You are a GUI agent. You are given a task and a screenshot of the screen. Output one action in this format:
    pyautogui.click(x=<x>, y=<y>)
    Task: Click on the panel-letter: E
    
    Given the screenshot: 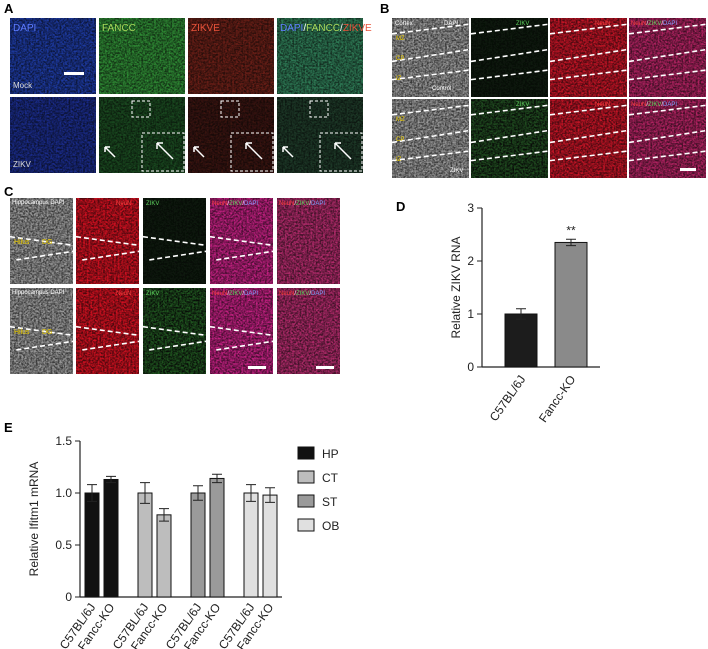 What is the action you would take?
    pyautogui.click(x=8, y=427)
    